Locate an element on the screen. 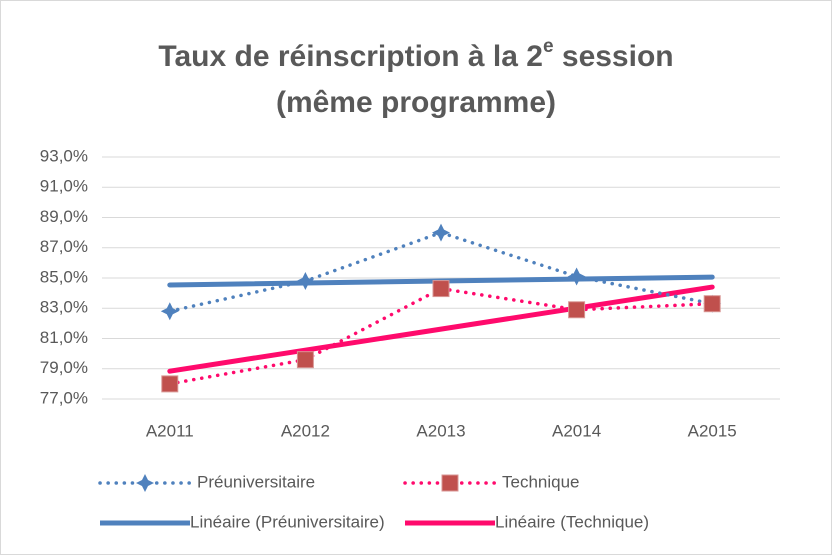 This screenshot has width=832, height=555. legend-label: Linéaire (Technique) is located at coordinates (572, 521).